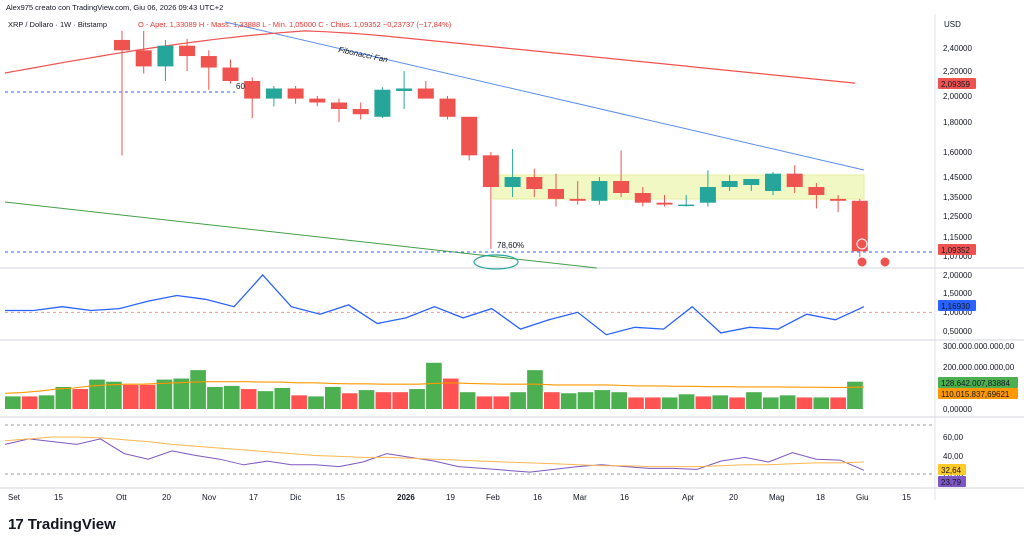 The width and height of the screenshot is (1024, 543). What do you see at coordinates (957, 216) in the screenshot?
I see `price-tick-label: 1,25000` at bounding box center [957, 216].